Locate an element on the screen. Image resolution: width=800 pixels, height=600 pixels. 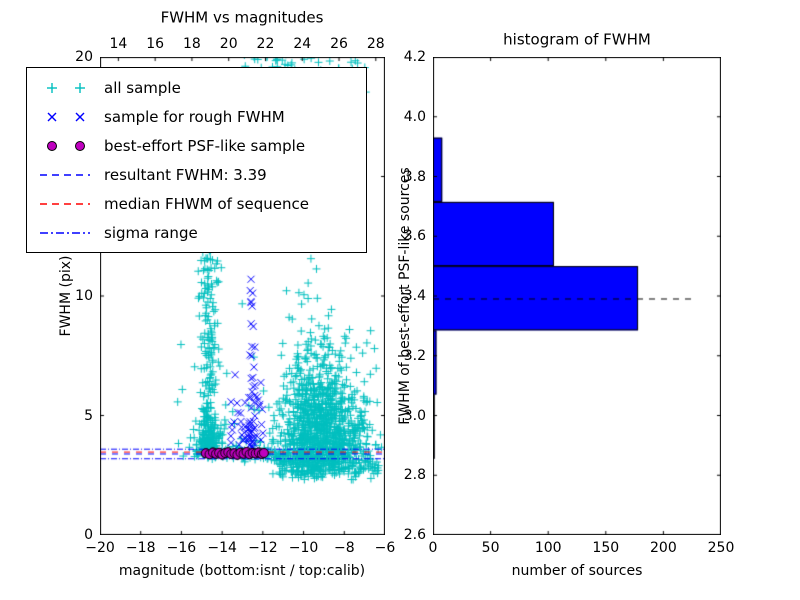
left-plot-bottom-tick-label: −6 is located at coordinates (385, 548).